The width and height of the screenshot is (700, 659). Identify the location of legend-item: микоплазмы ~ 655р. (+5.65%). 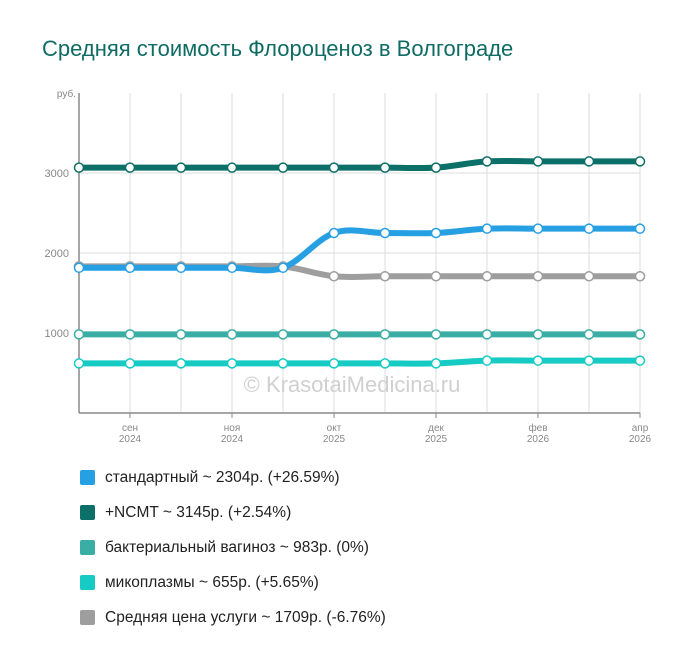
(233, 582).